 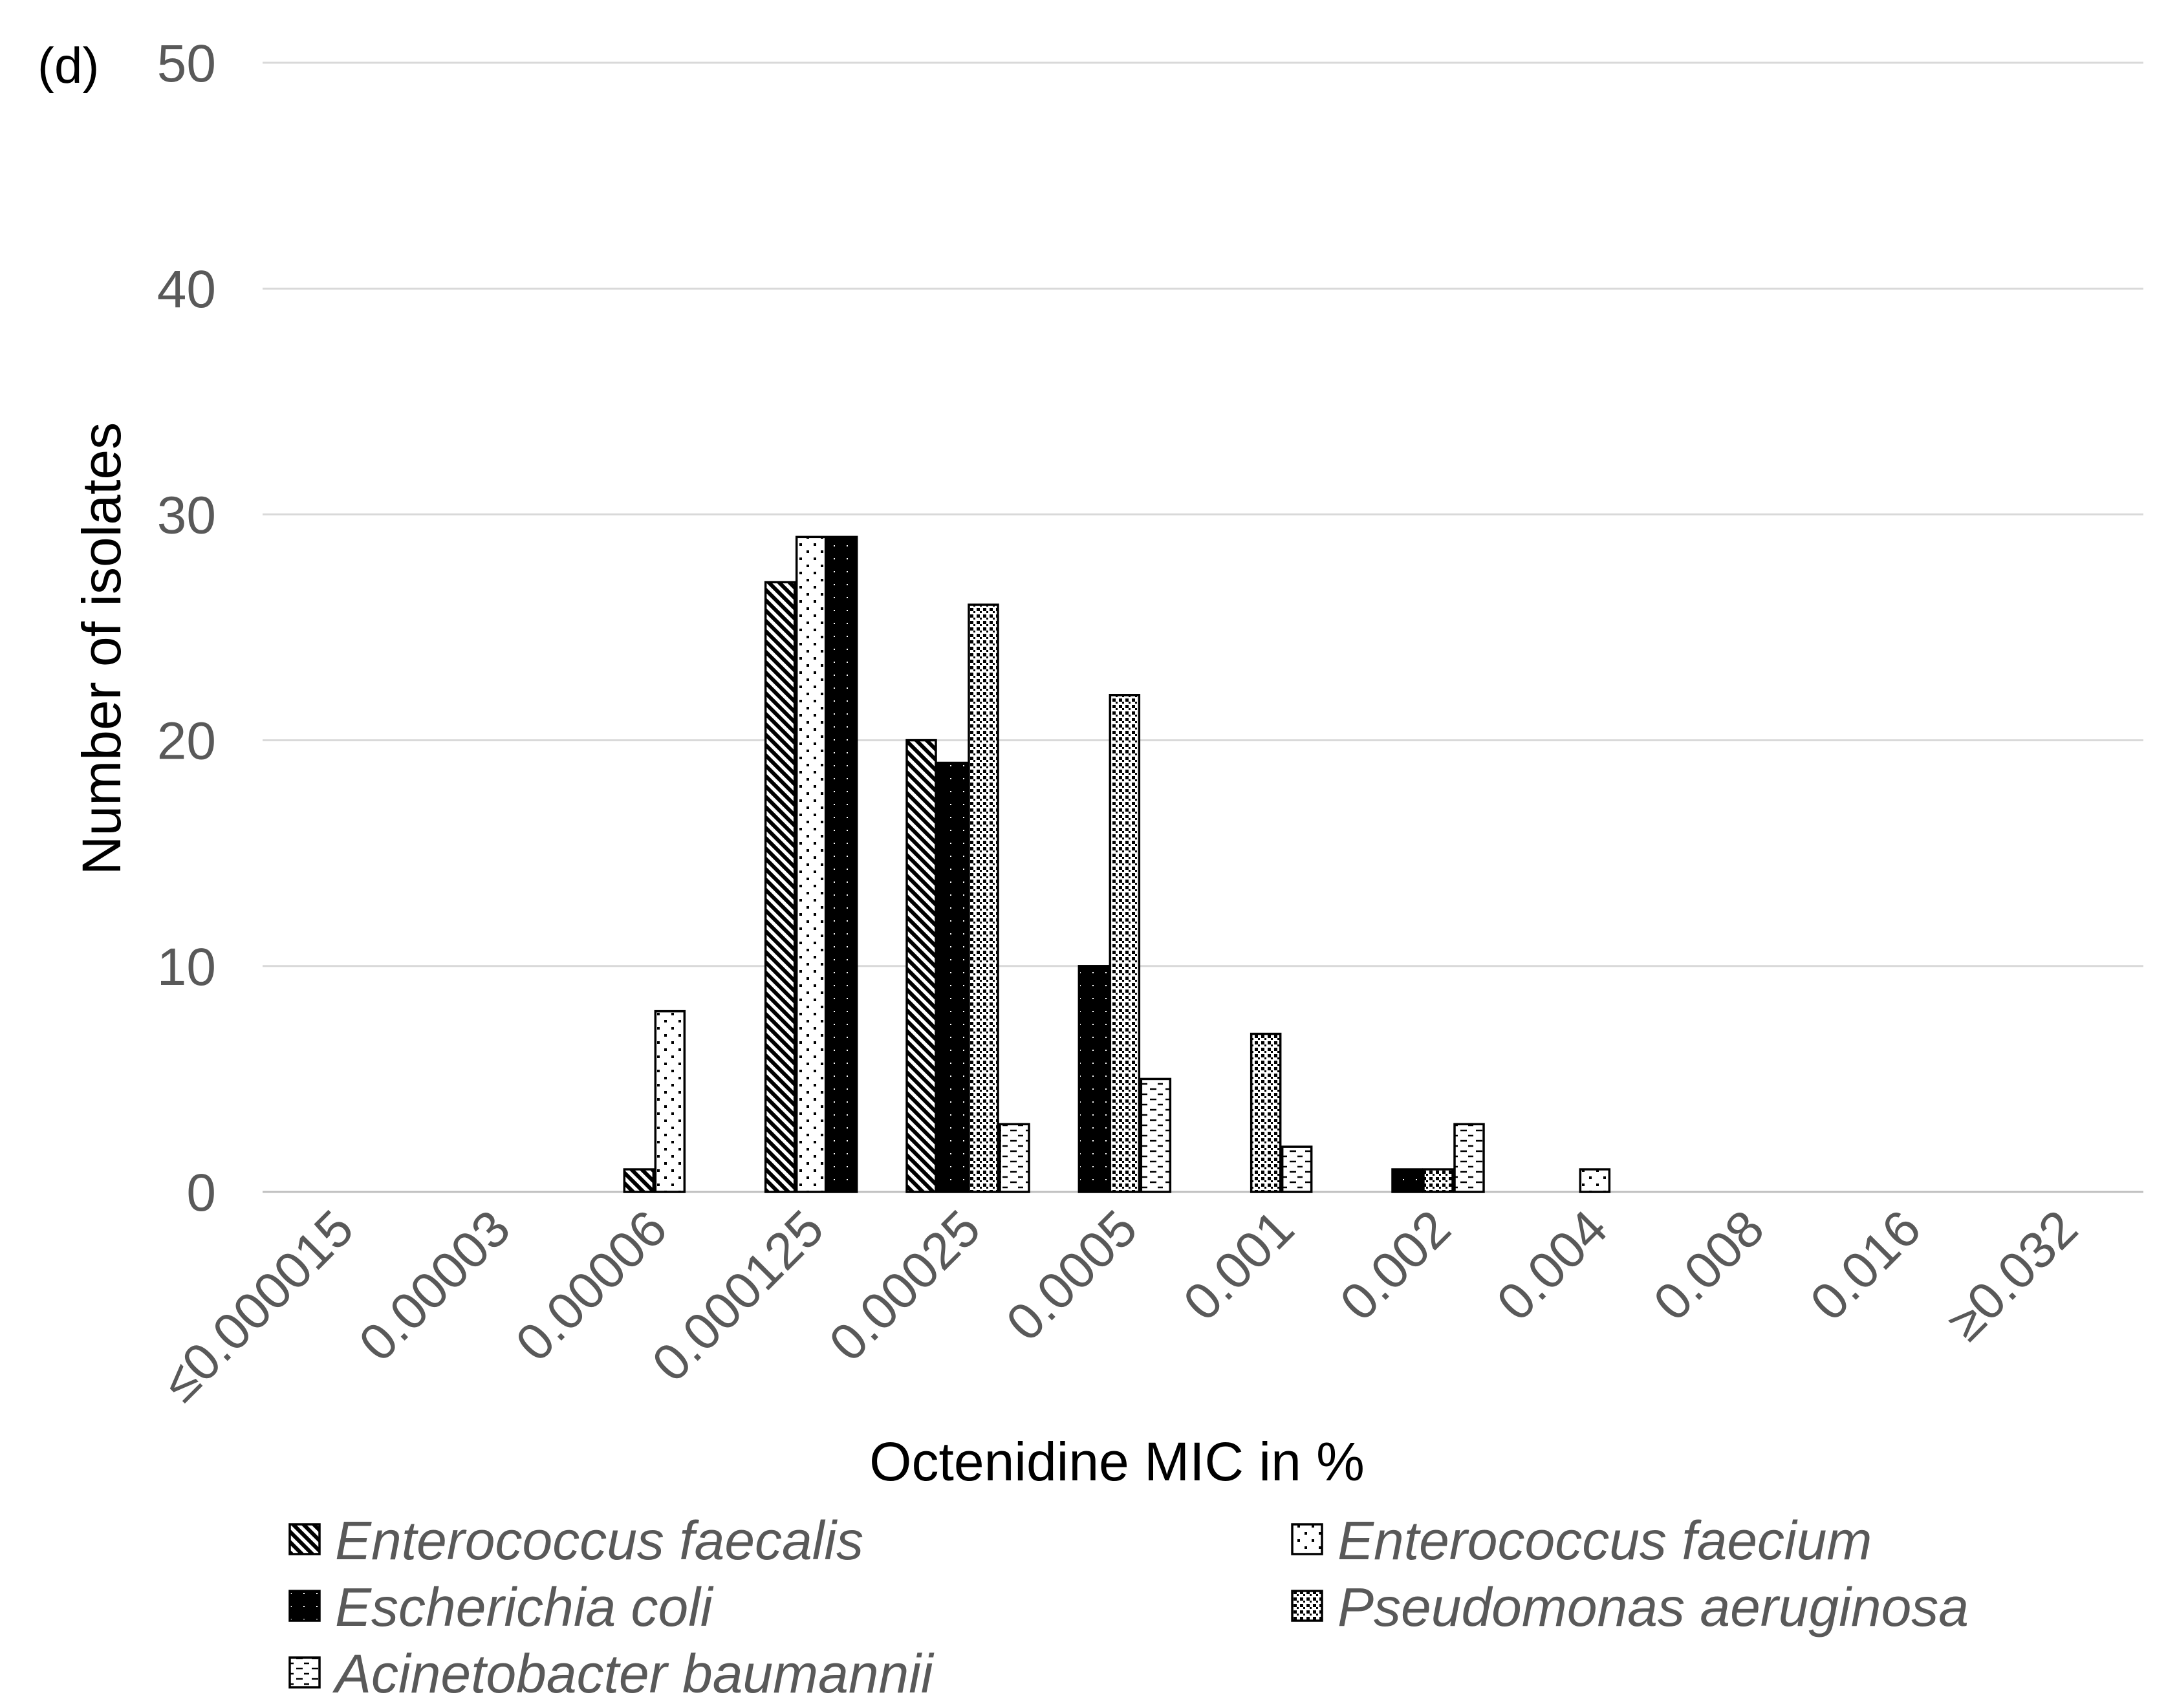 What do you see at coordinates (186, 967) in the screenshot?
I see `y-tick-label: 10` at bounding box center [186, 967].